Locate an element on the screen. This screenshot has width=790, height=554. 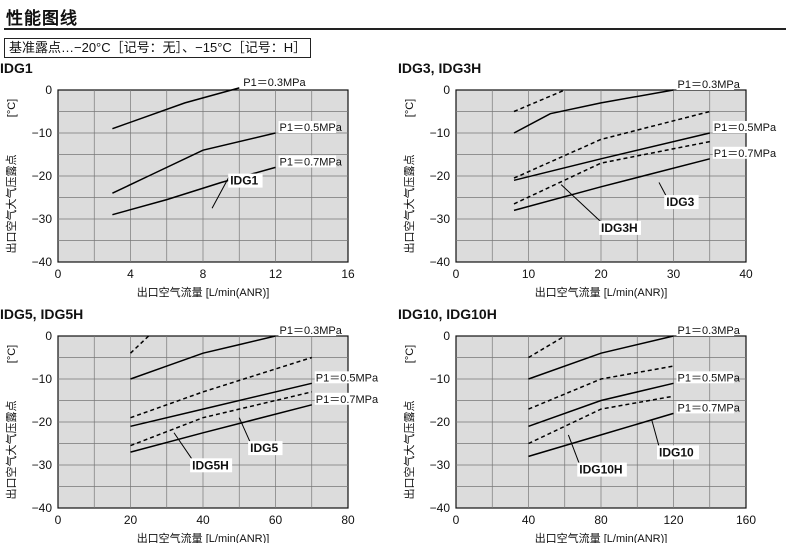
chart-title: IDG5, IDG5H is located at coordinates (42, 314).